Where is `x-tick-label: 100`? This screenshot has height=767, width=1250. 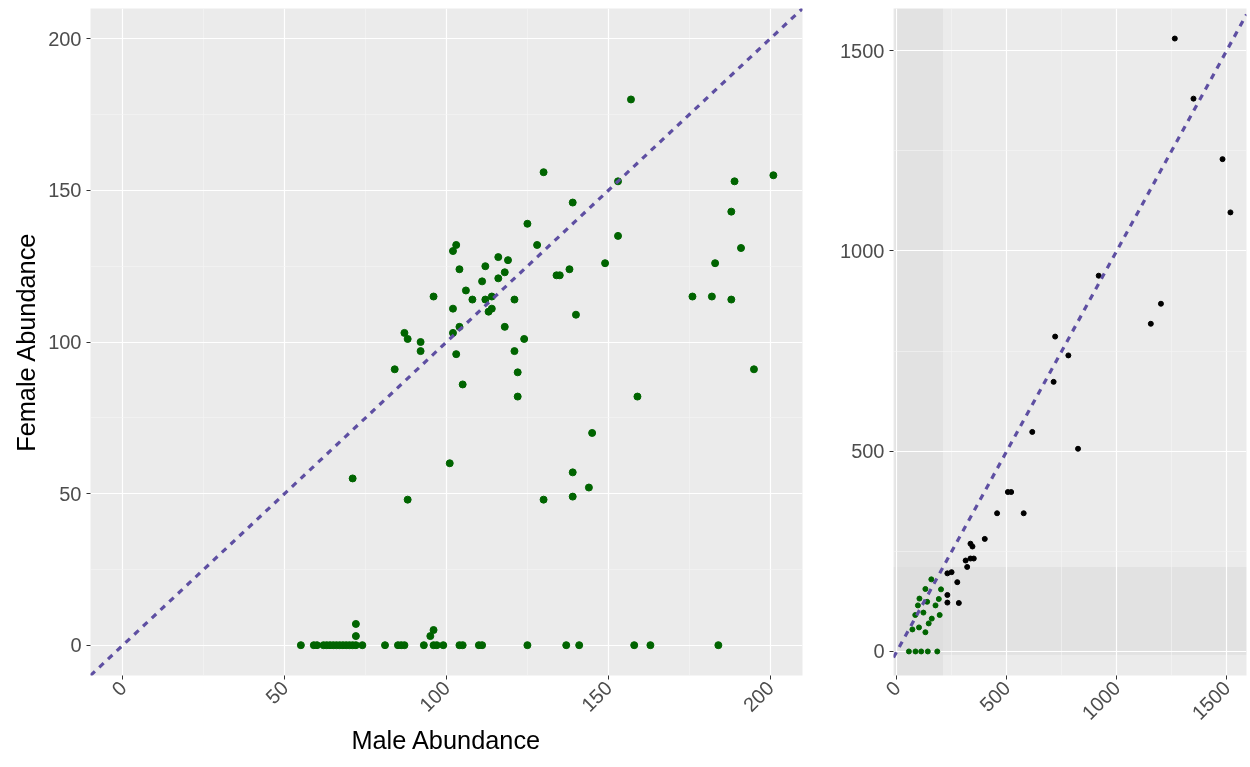 x-tick-label: 100 is located at coordinates (435, 696).